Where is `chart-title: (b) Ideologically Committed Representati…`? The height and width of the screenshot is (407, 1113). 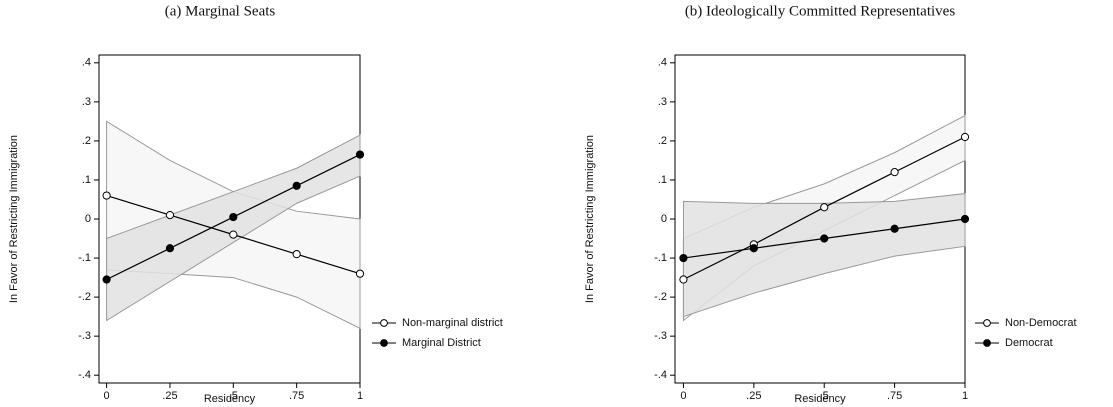
chart-title: (b) Ideologically Committed Representati… is located at coordinates (820, 11).